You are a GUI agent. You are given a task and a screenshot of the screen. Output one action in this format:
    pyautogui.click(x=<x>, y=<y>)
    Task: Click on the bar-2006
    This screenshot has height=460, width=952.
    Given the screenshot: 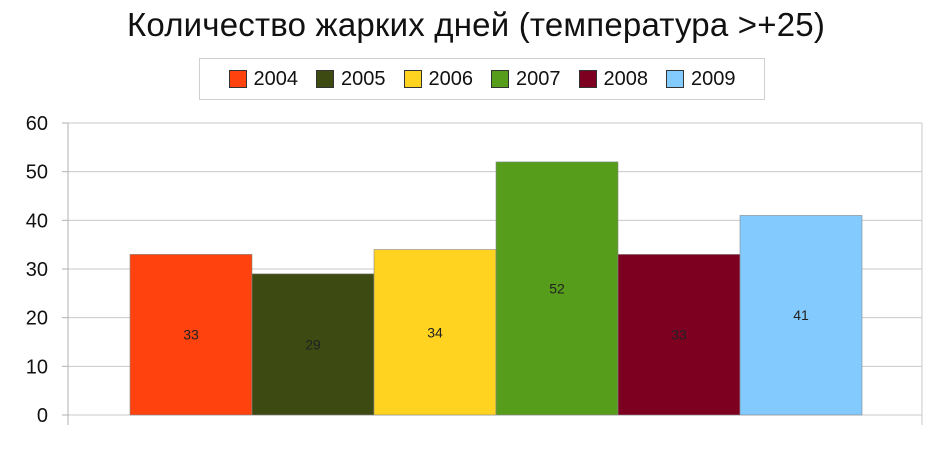 What is the action you would take?
    pyautogui.click(x=435, y=332)
    